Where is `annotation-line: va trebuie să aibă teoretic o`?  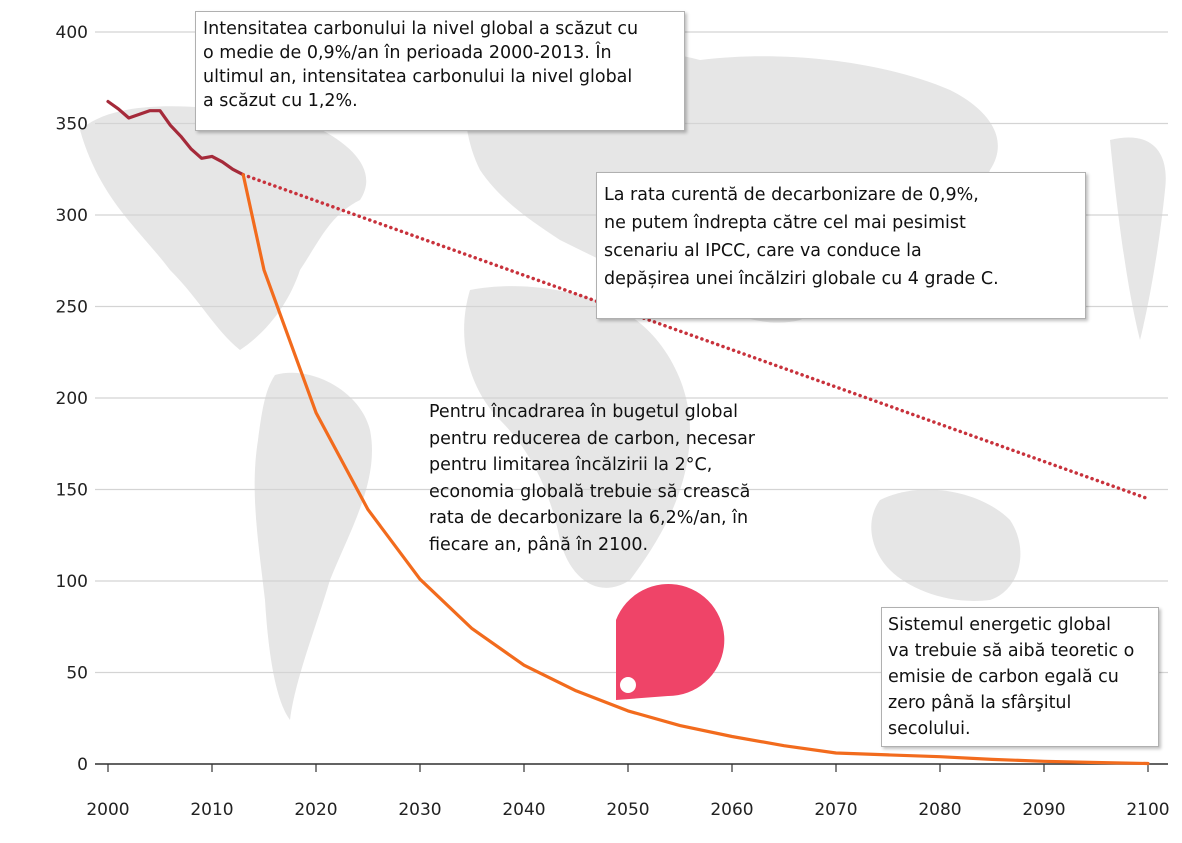 annotation-line: va trebuie să aibă teoretic o is located at coordinates (1011, 651).